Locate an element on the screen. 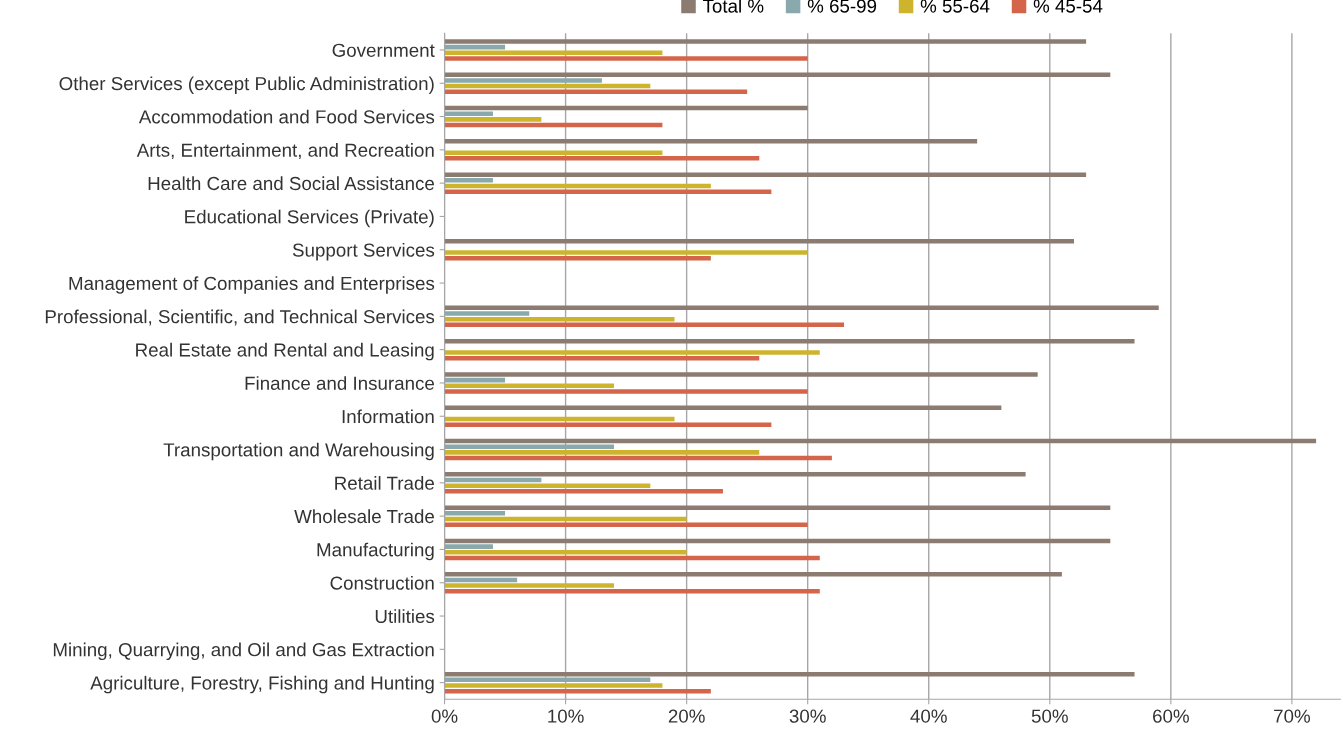  y-tick-label: Management of Companies and Enterprises is located at coordinates (252, 285).